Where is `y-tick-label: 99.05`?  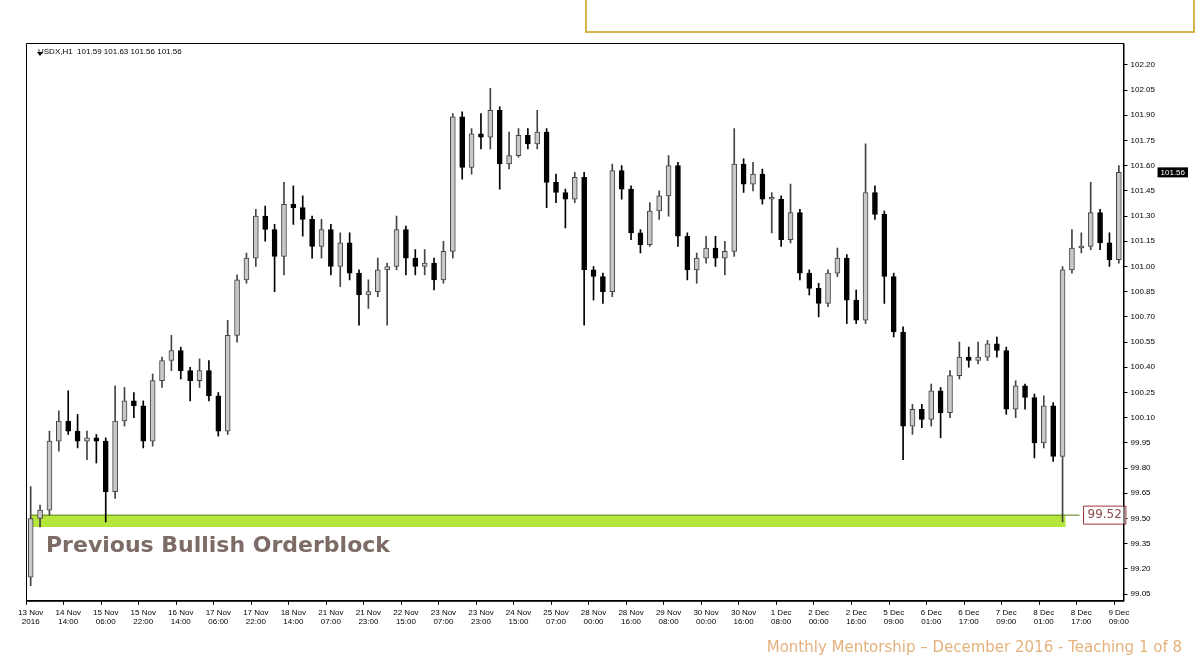
y-tick-label: 99.05 is located at coordinates (1141, 594).